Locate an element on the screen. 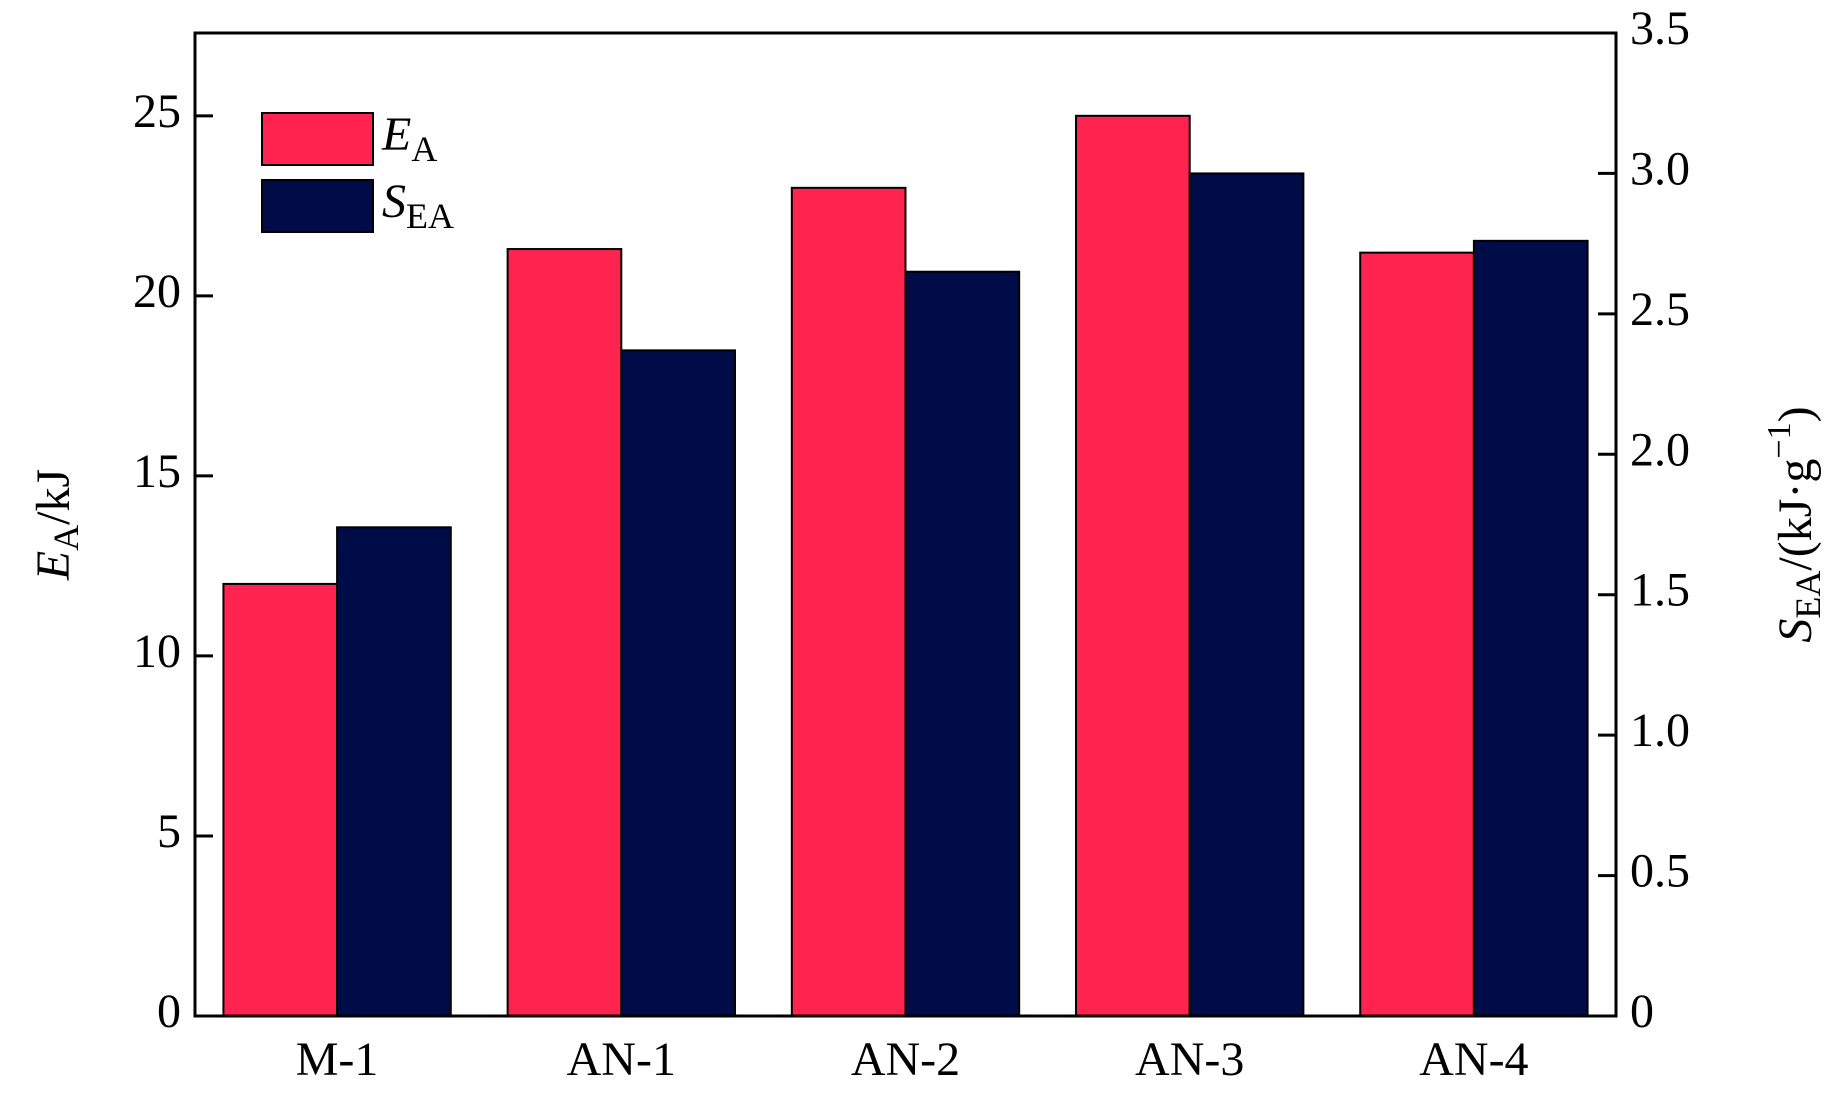  legend-name-sub: EA is located at coordinates (430, 216).